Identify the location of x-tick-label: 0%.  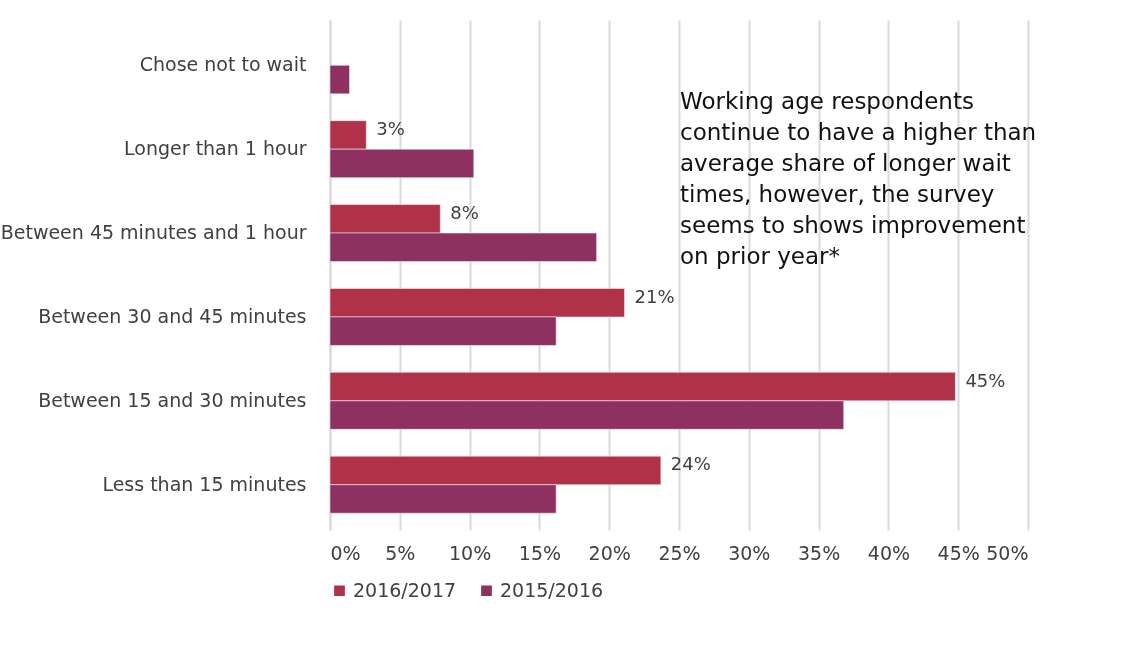
(345, 552).